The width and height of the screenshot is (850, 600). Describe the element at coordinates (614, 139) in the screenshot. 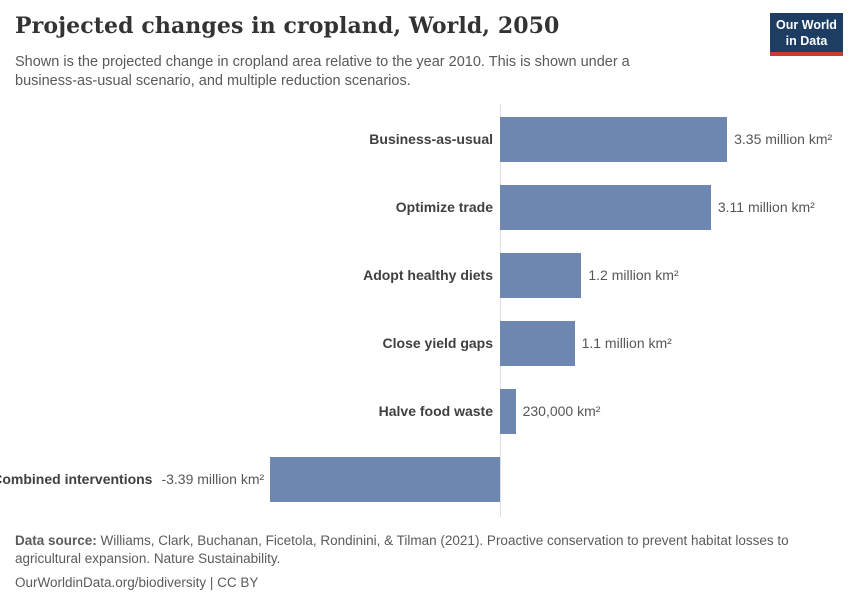

I see `bar-business-as-usual` at that location.